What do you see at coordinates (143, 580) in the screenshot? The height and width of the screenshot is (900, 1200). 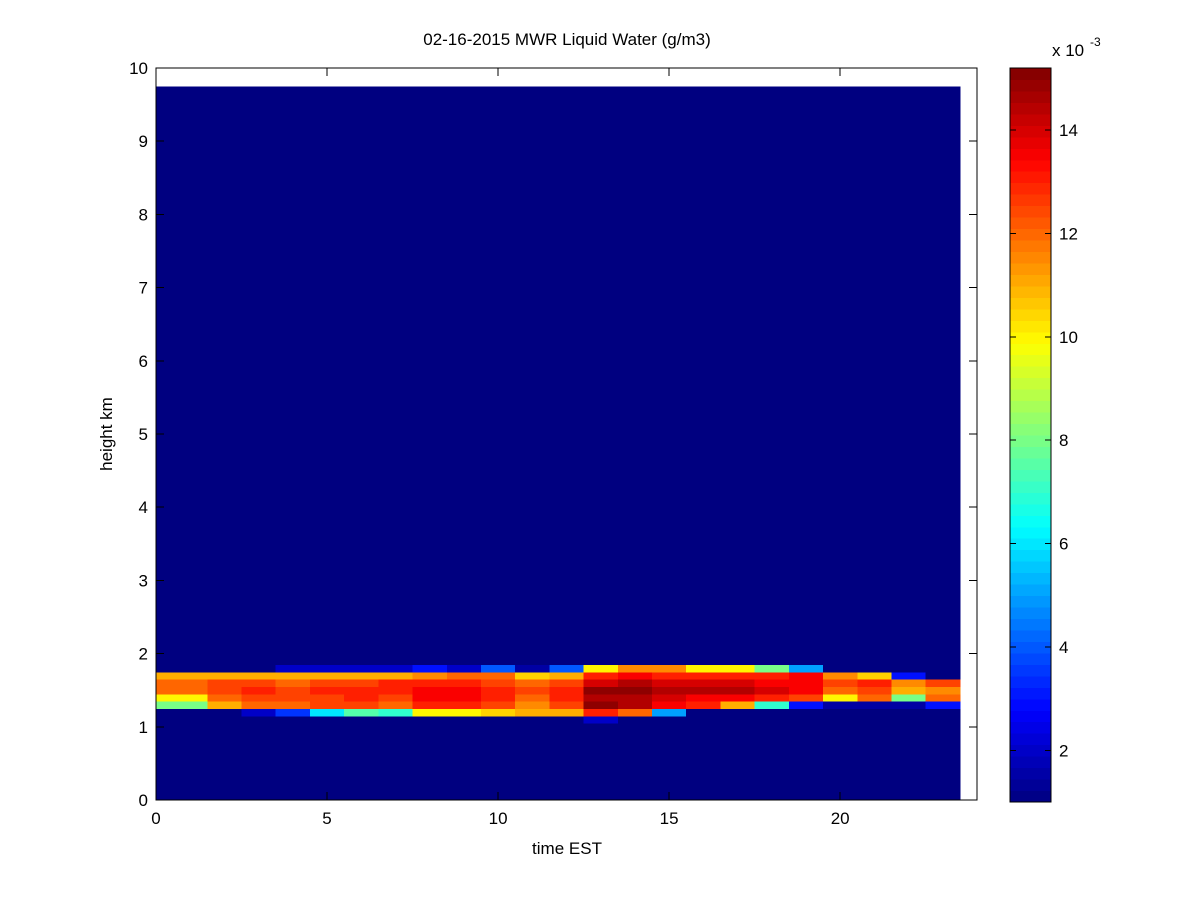 I see `y-tick-label: 3` at bounding box center [143, 580].